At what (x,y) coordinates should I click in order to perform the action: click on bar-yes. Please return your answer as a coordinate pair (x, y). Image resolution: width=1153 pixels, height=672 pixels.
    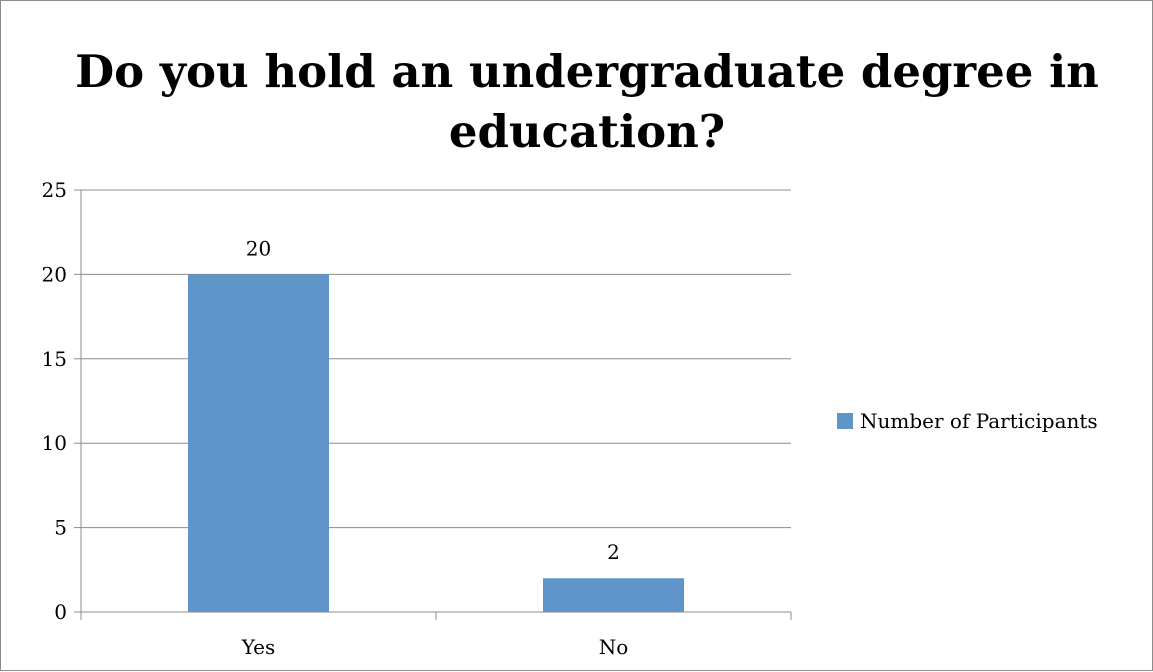
    Looking at the image, I should click on (258, 443).